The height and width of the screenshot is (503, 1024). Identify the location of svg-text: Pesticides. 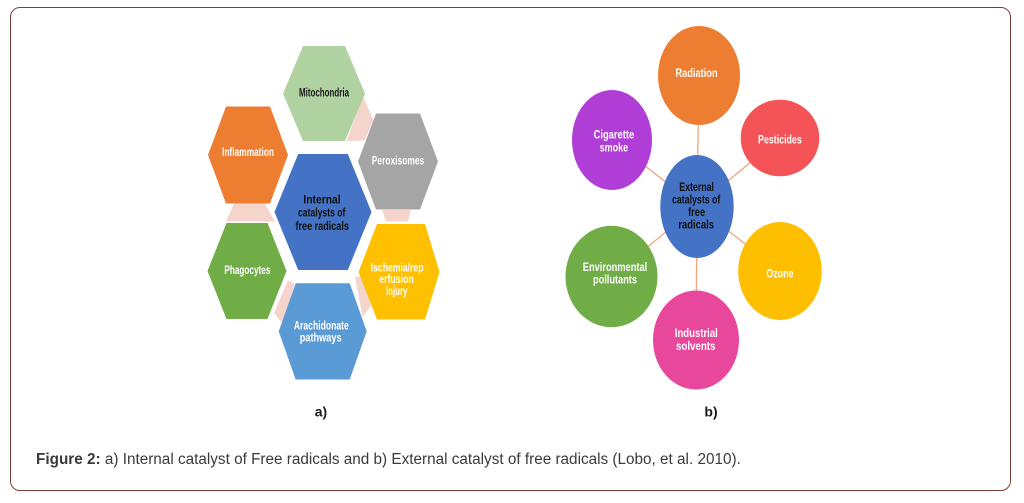
(780, 139).